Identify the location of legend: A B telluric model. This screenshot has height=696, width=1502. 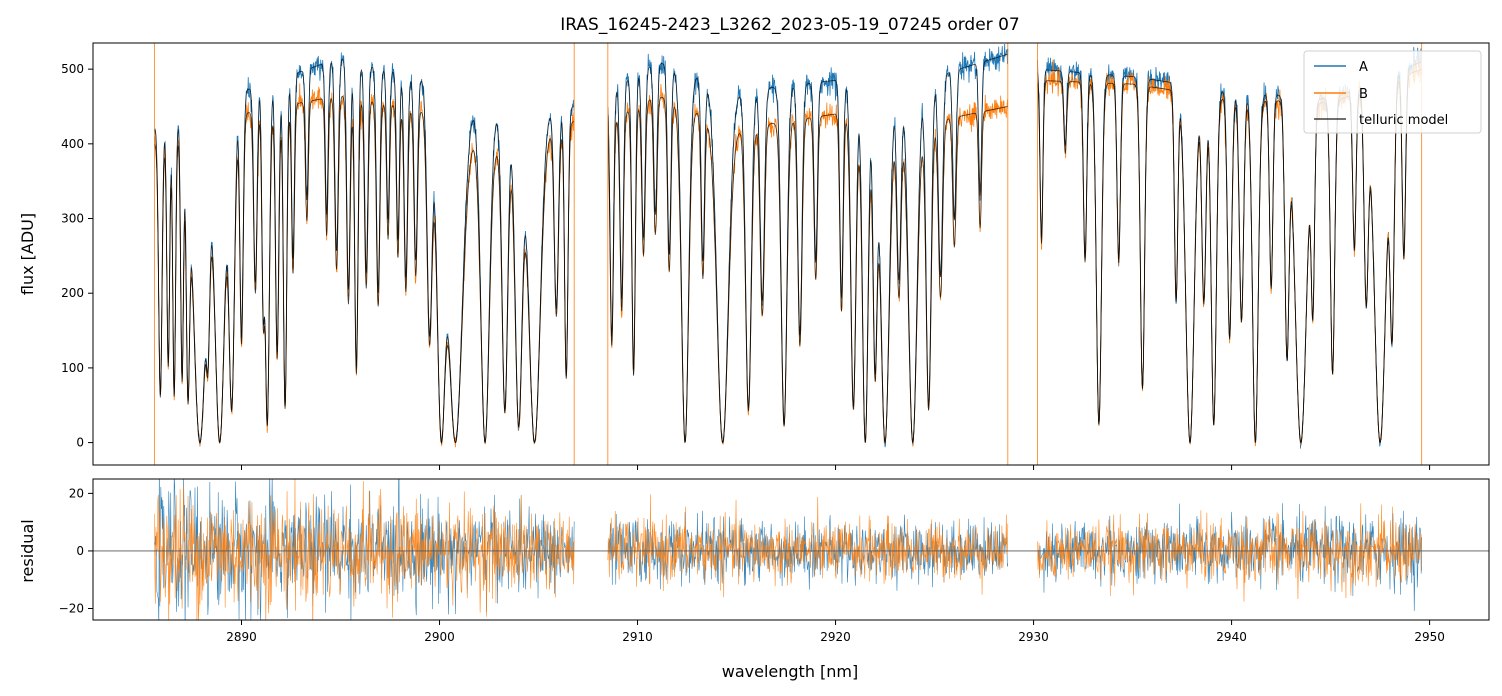
(1392, 92).